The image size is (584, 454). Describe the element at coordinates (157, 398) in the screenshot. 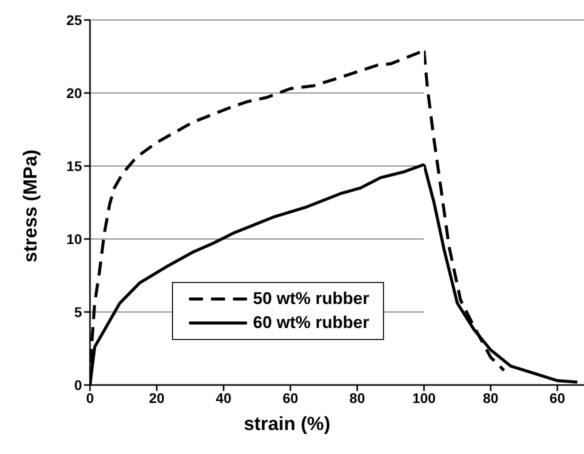

I see `x-tick-label: 20` at that location.